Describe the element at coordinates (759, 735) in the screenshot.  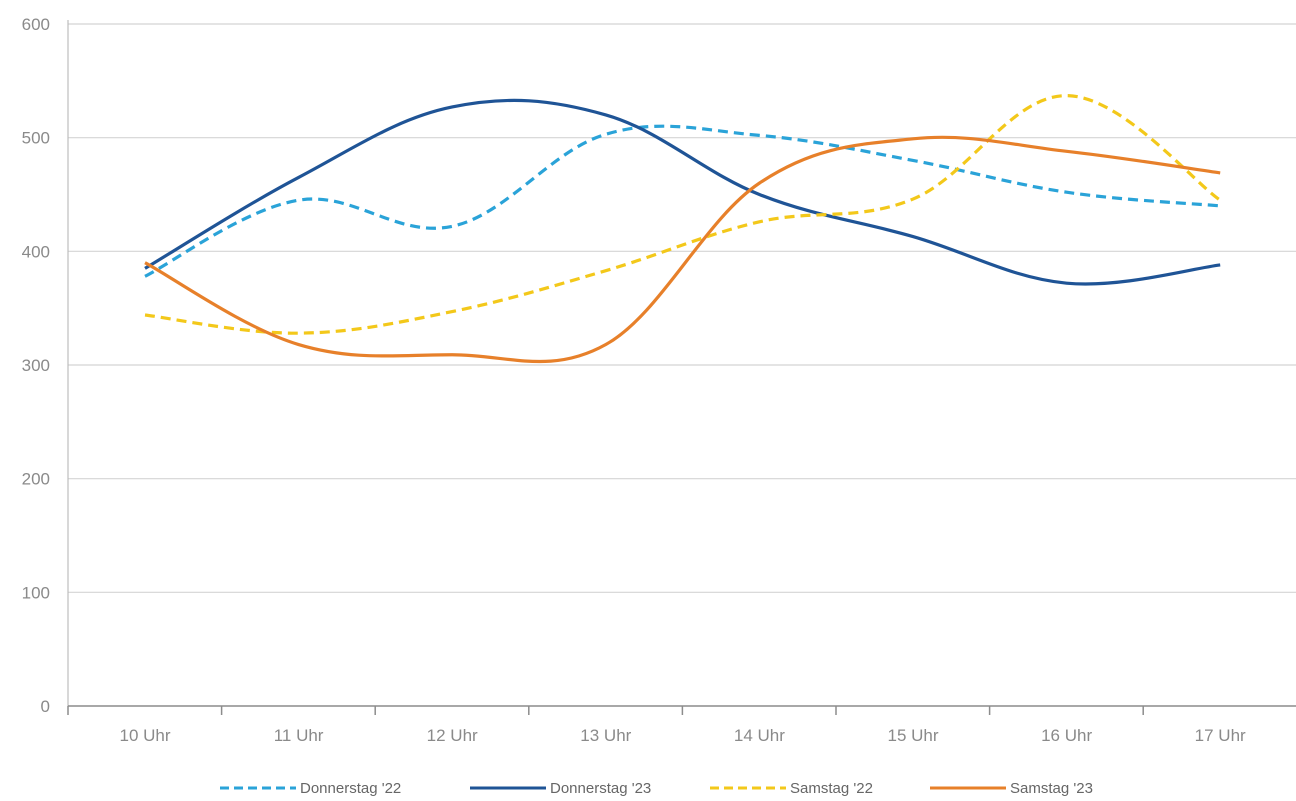
I see `x-tick-label: 14 Uhr` at that location.